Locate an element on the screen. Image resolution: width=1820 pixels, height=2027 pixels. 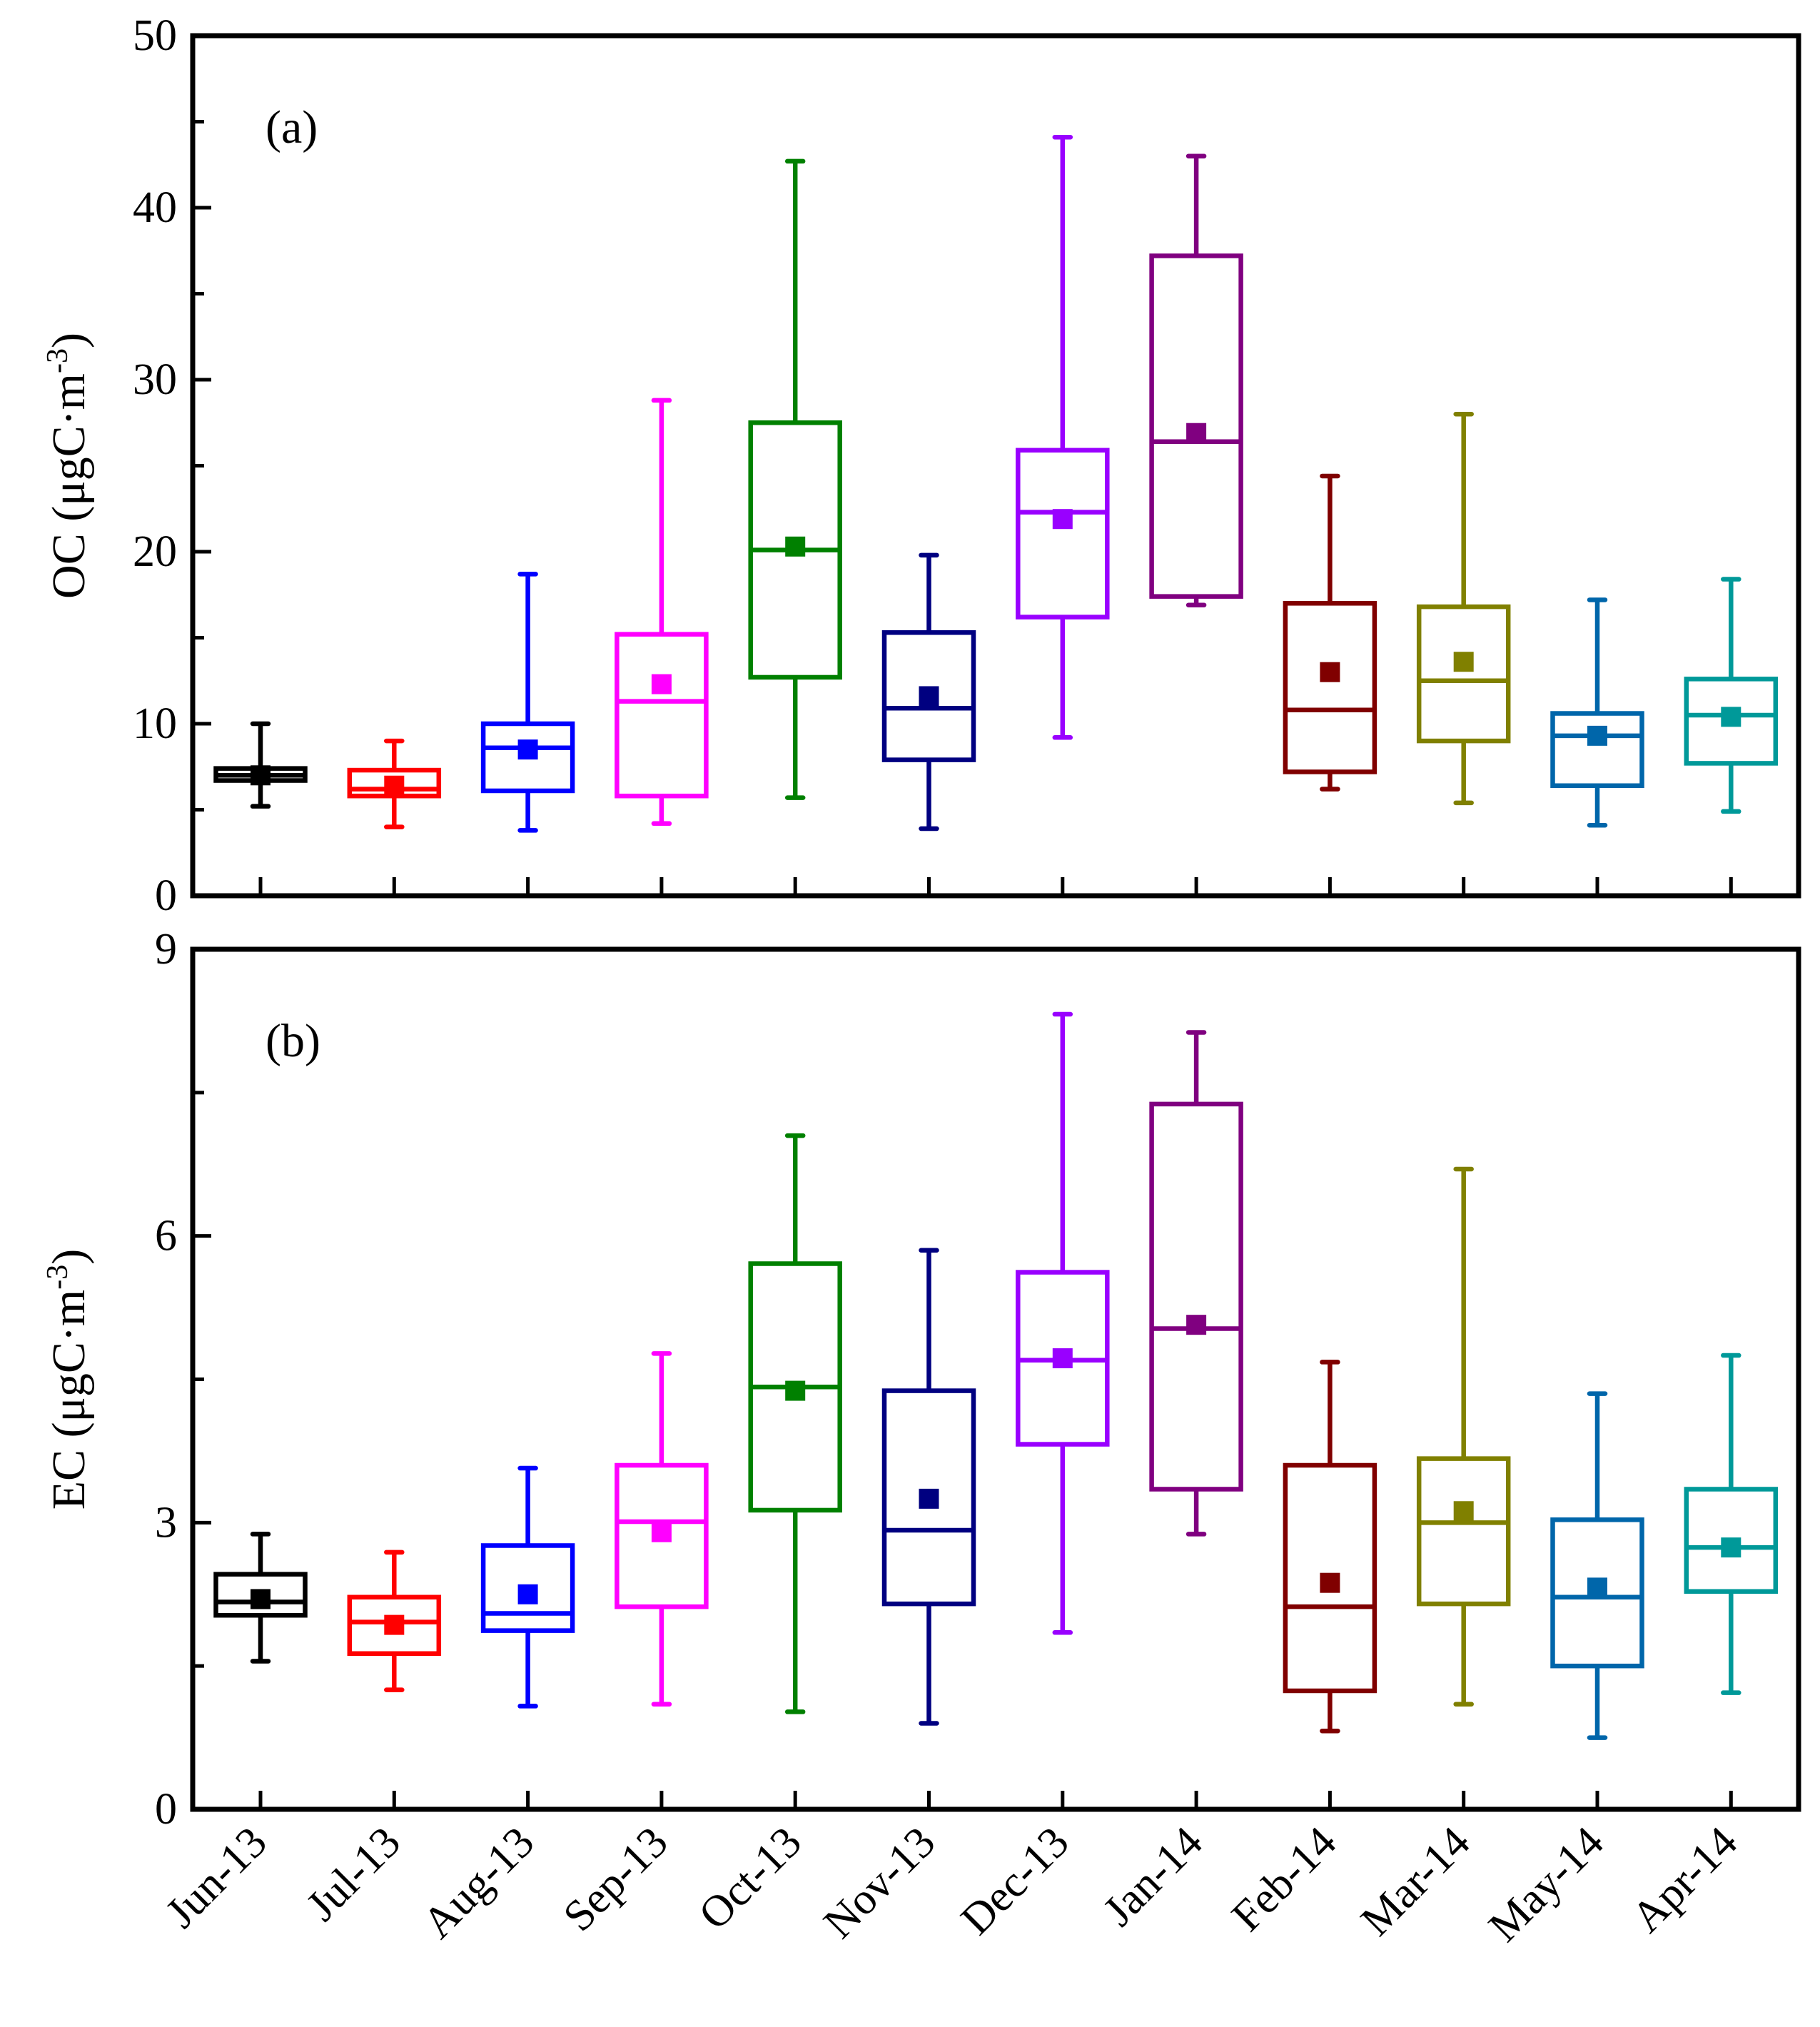
y-tick-label: 30 is located at coordinates (155, 379).